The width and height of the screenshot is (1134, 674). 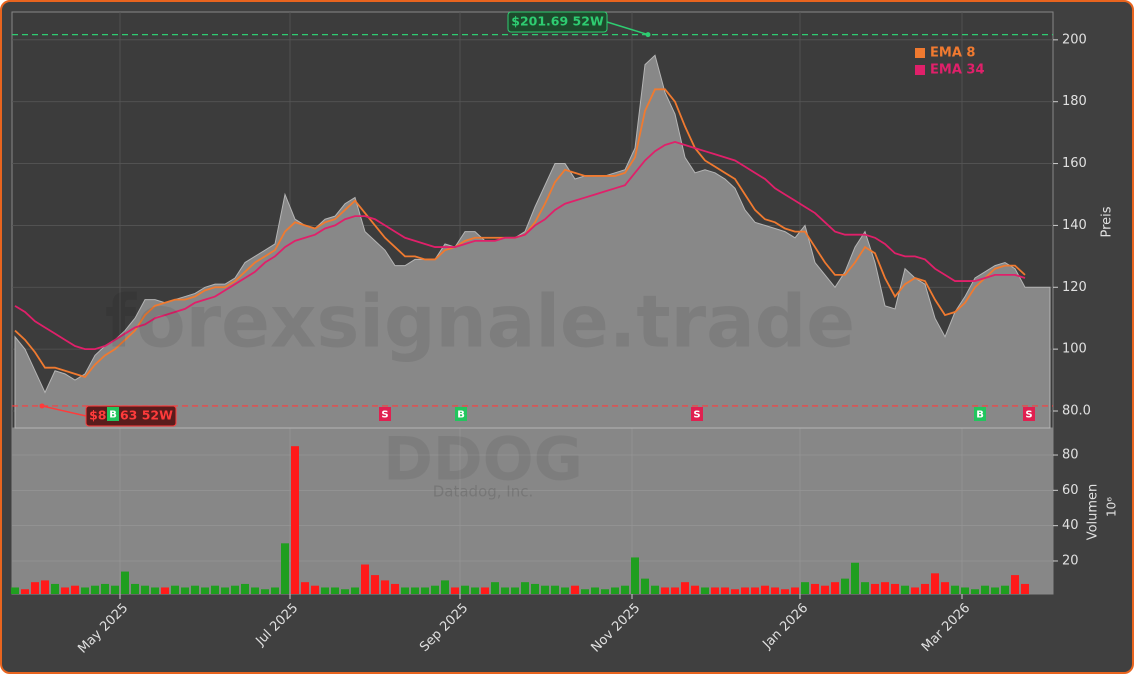 What do you see at coordinates (483, 492) in the screenshot?
I see `watermark-company: Datadog, Inc.` at bounding box center [483, 492].